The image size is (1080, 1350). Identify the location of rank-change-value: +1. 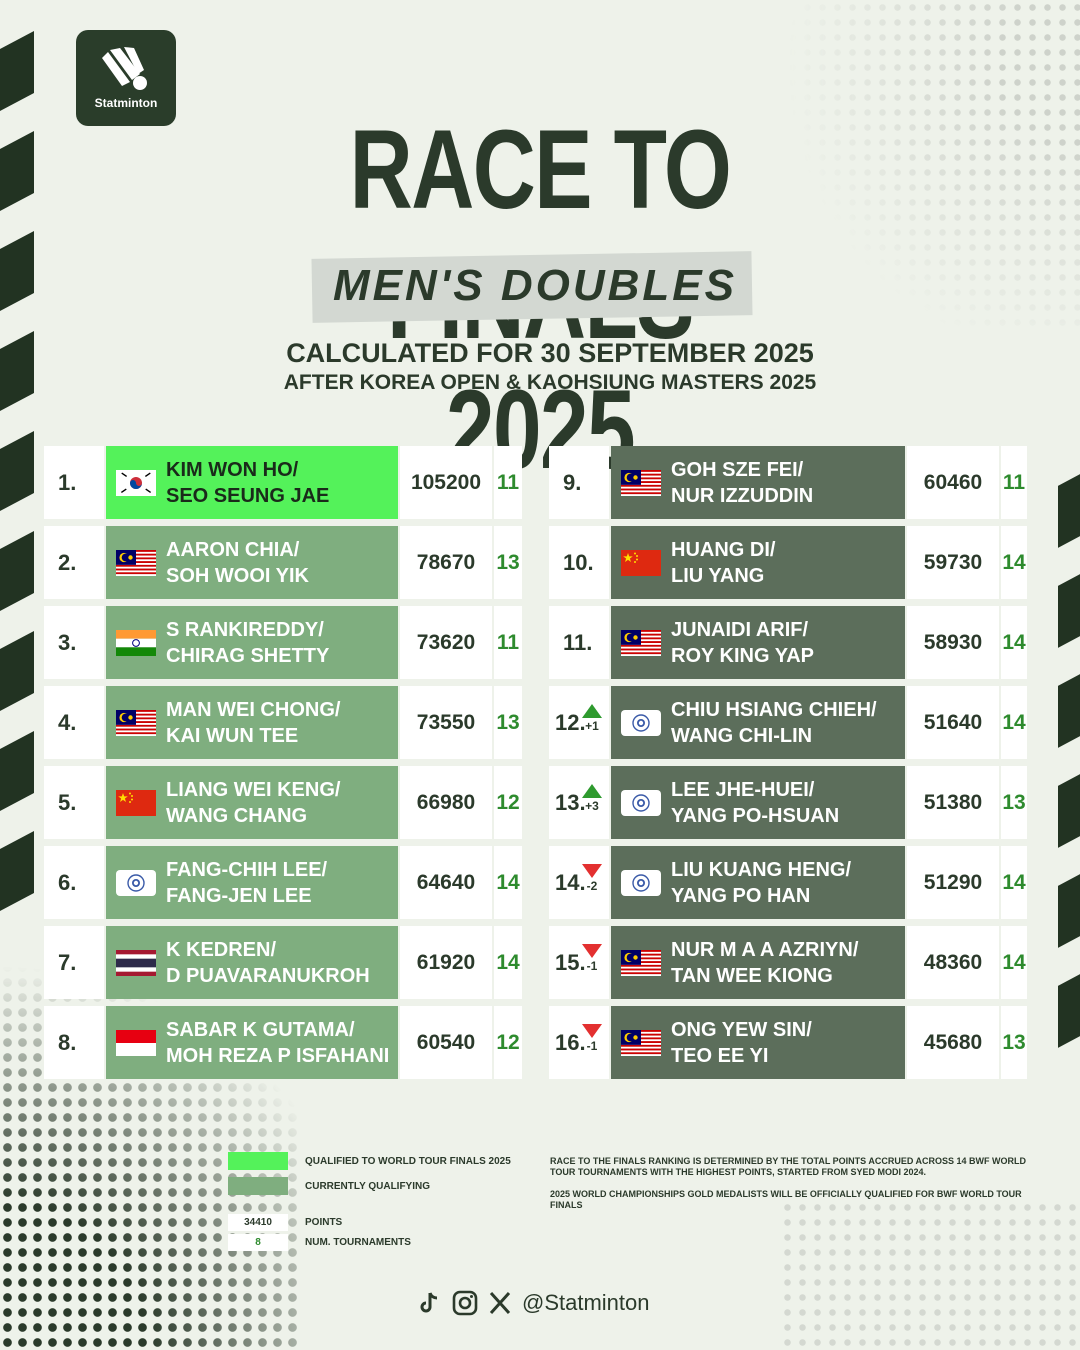
(592, 726).